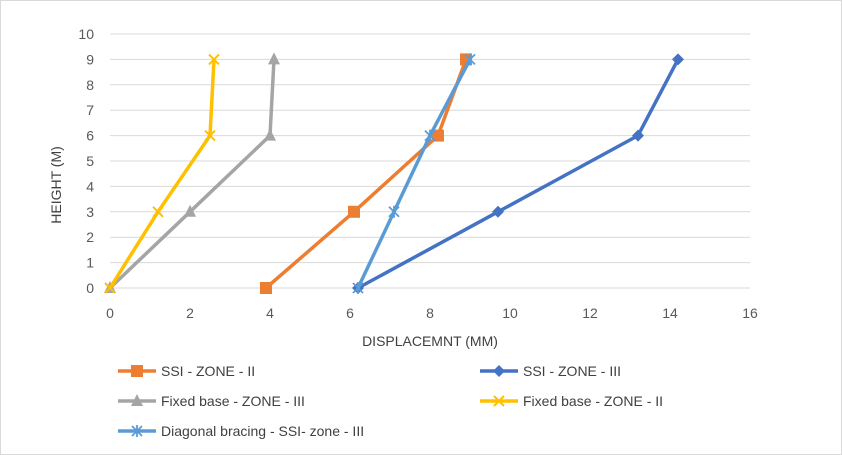 This screenshot has height=455, width=842. What do you see at coordinates (90, 136) in the screenshot?
I see `y-tick-label: 6` at bounding box center [90, 136].